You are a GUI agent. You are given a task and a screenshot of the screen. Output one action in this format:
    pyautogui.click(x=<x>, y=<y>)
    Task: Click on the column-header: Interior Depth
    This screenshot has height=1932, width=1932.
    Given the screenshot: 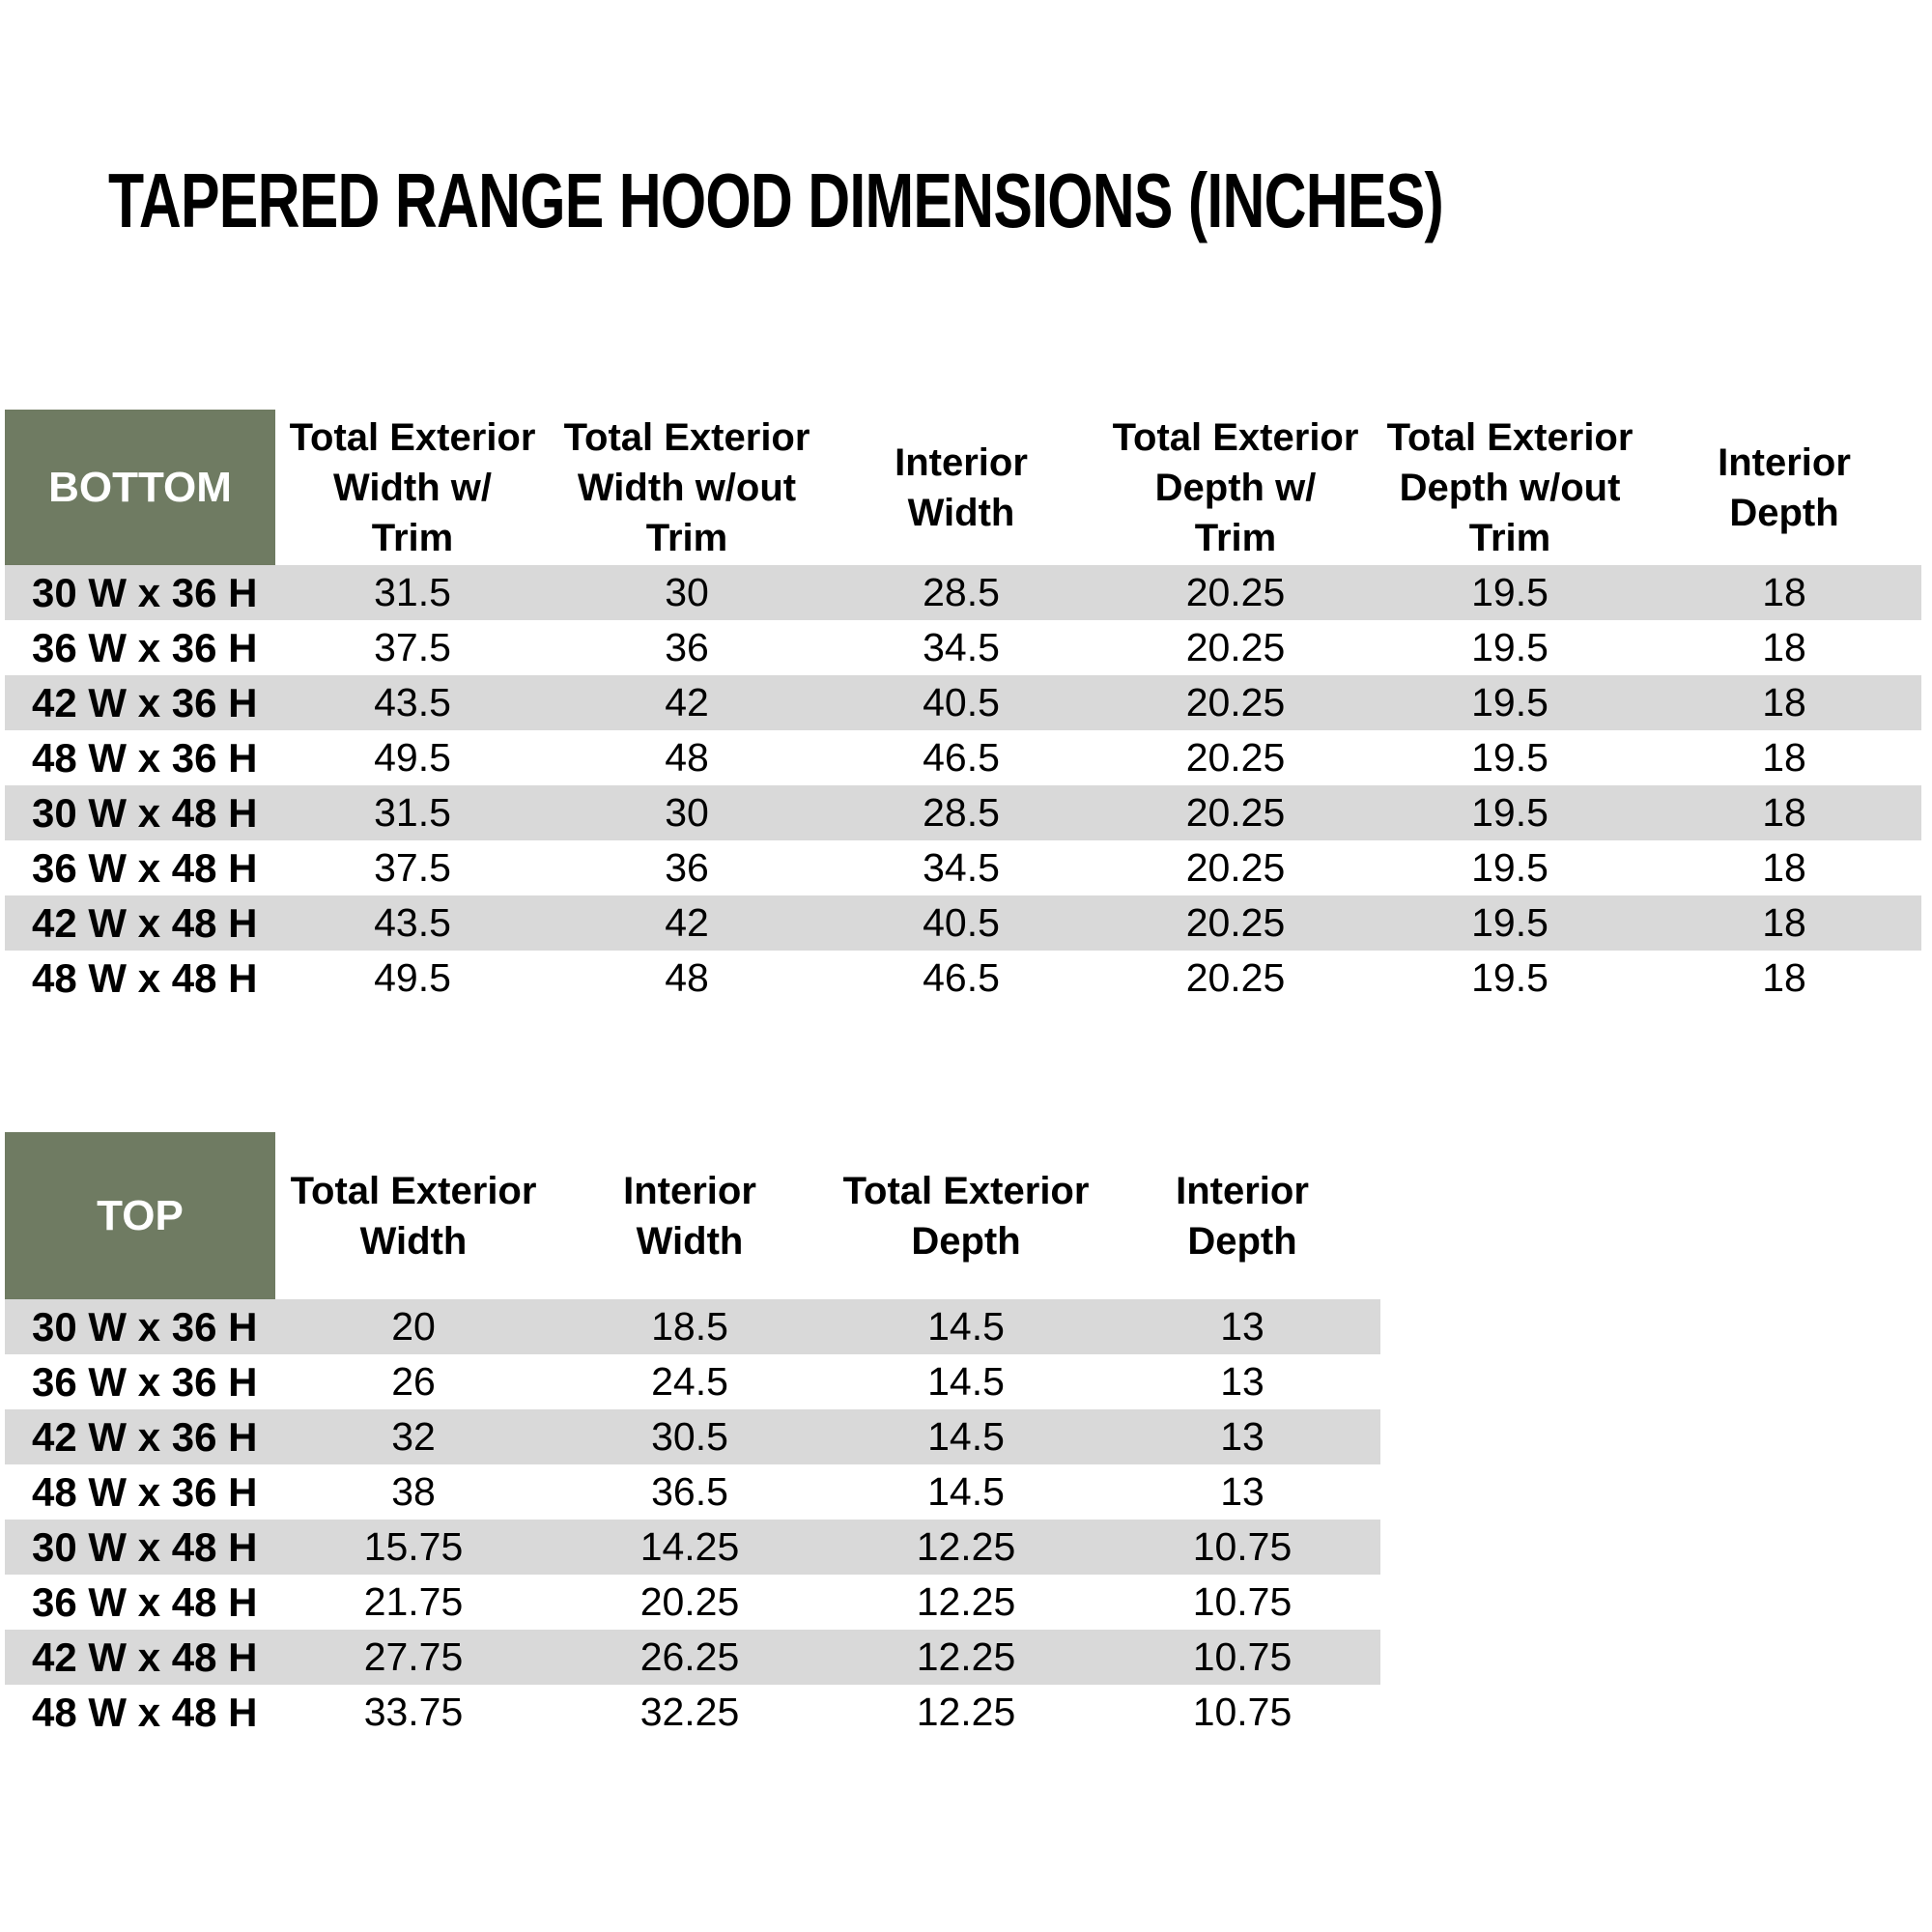 What is the action you would take?
    pyautogui.click(x=1242, y=1215)
    